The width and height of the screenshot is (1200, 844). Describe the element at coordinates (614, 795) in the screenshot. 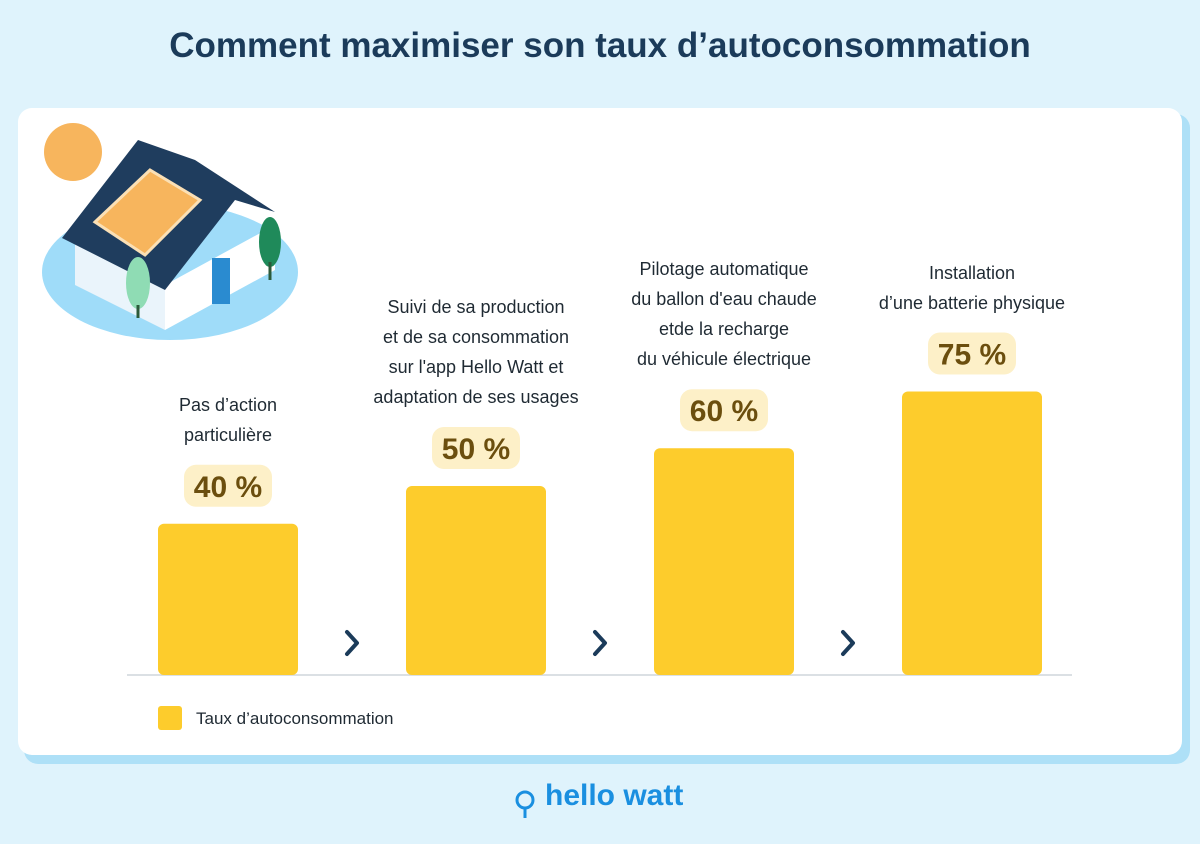

I see `brand: hello watt` at that location.